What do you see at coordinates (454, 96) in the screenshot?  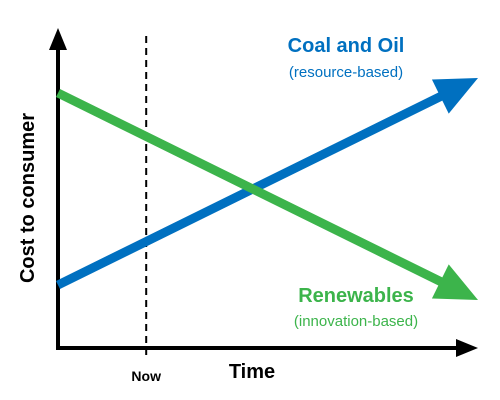 I see `series-arrowhead-coal-oil` at bounding box center [454, 96].